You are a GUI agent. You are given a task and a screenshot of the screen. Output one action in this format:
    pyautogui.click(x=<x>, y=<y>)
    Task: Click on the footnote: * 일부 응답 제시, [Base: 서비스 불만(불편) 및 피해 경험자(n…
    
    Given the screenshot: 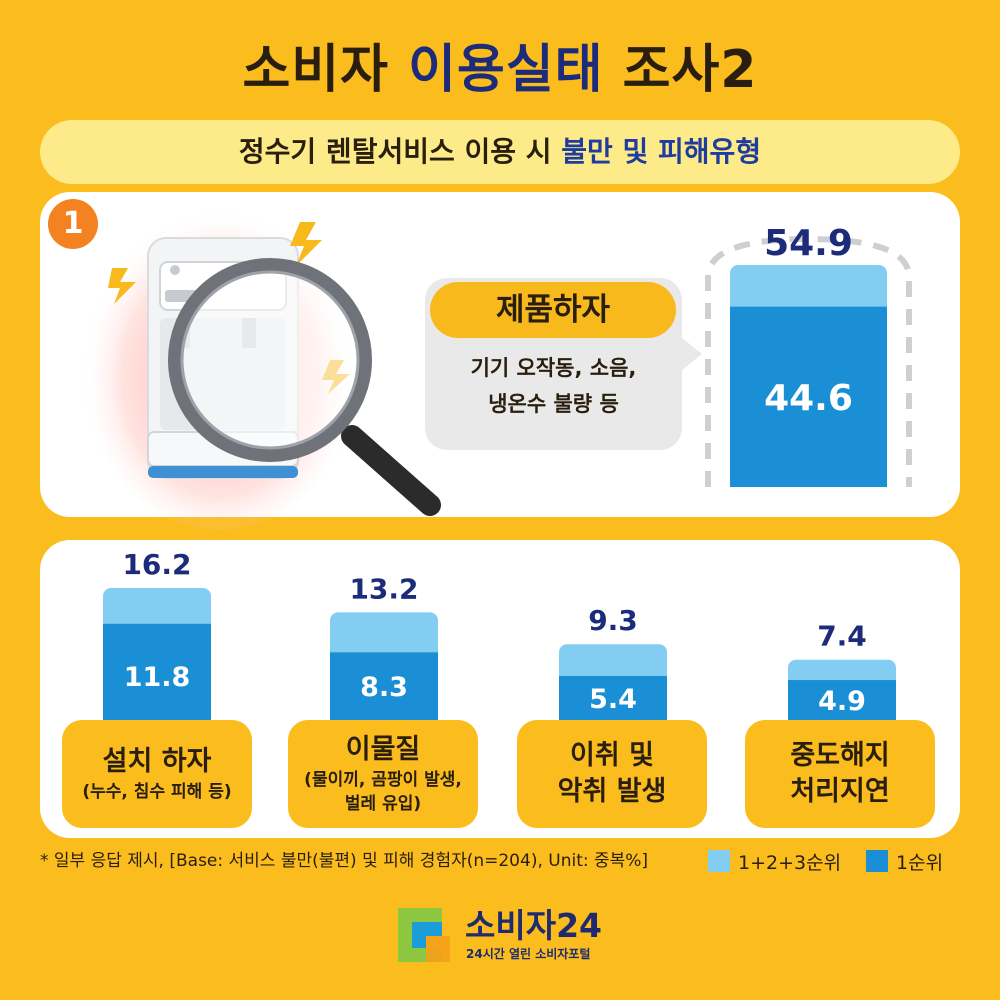 What is the action you would take?
    pyautogui.click(x=344, y=861)
    